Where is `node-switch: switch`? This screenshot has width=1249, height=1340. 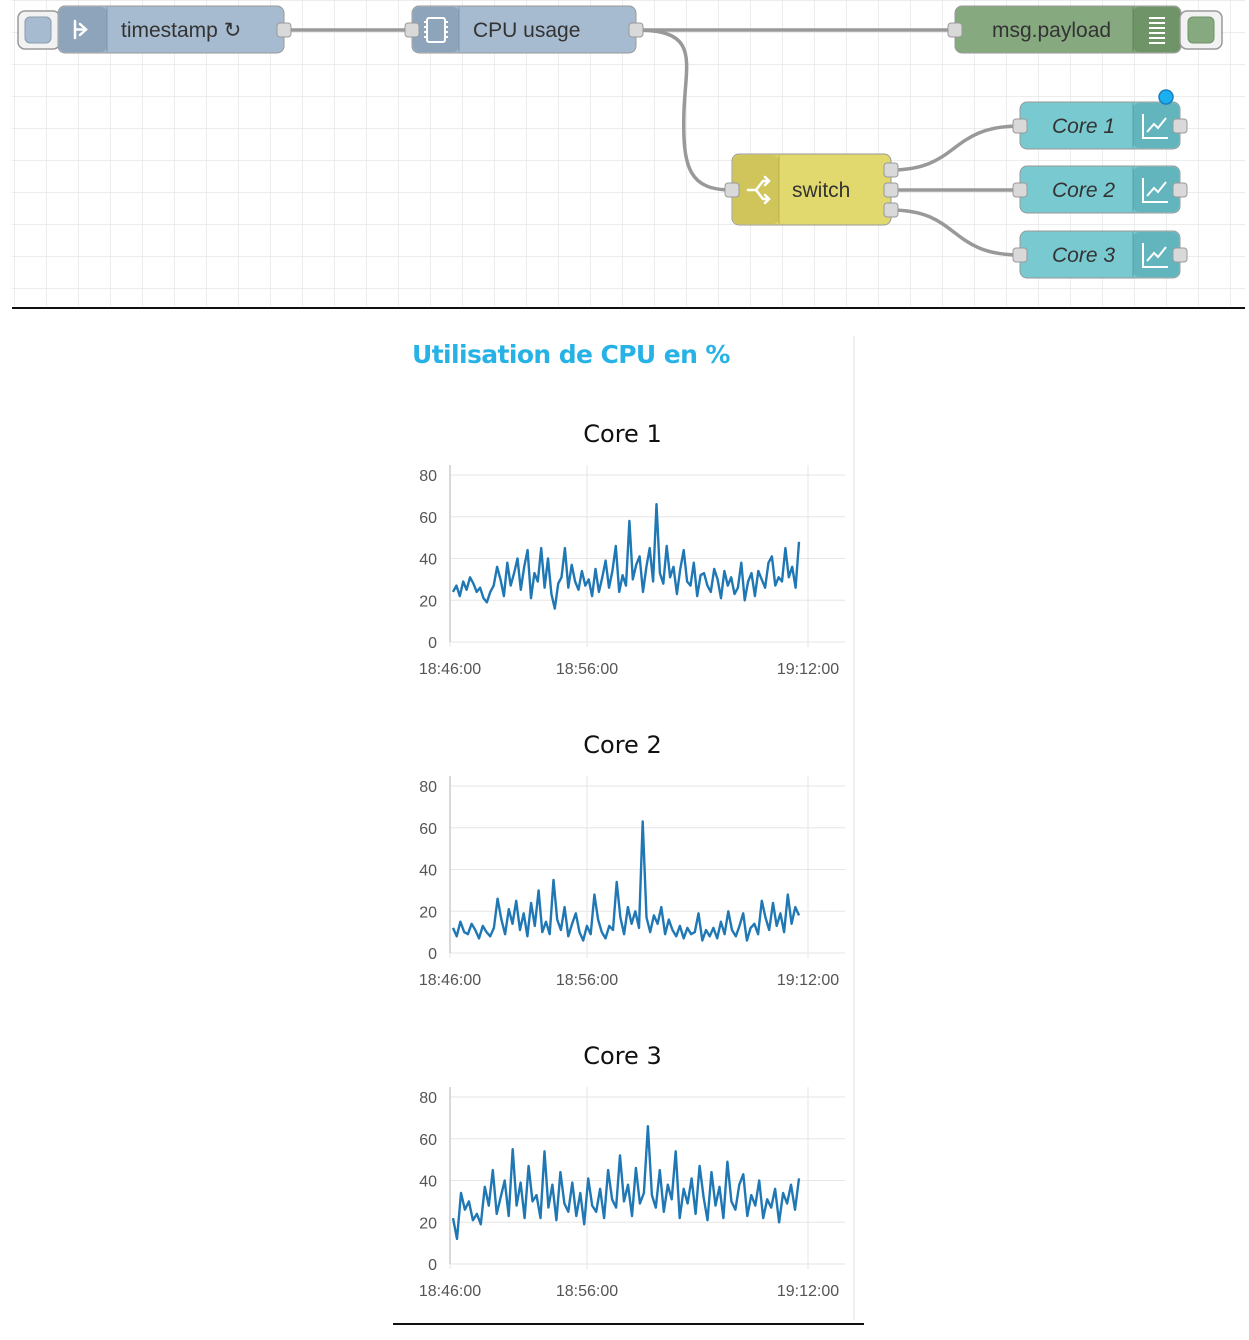
node-switch: switch is located at coordinates (811, 189).